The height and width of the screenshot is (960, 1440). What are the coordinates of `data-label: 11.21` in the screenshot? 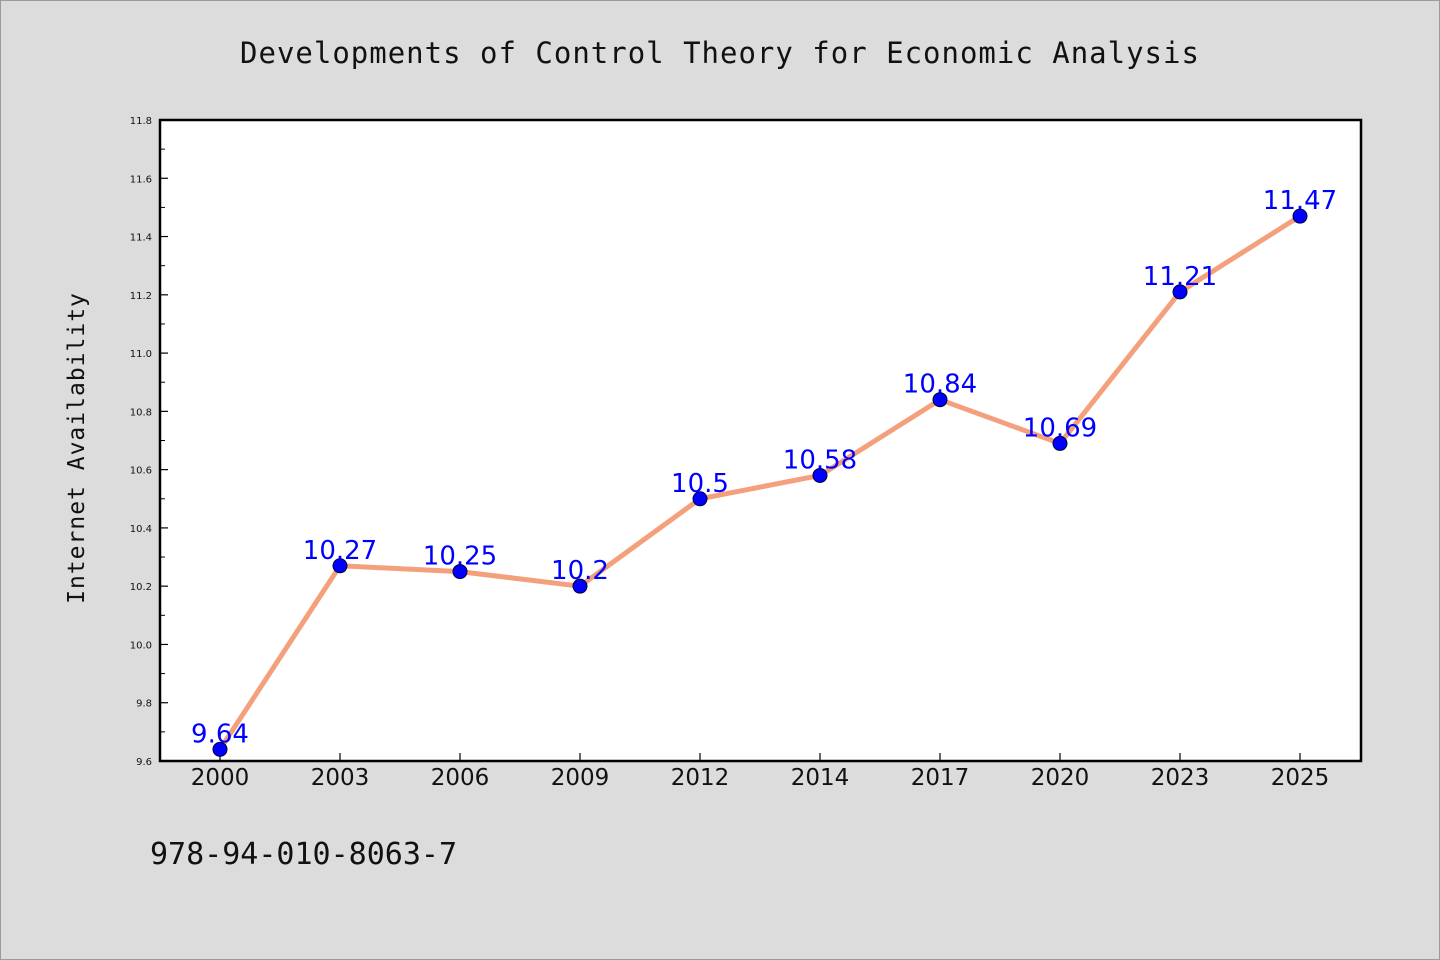 It's located at (1180, 277).